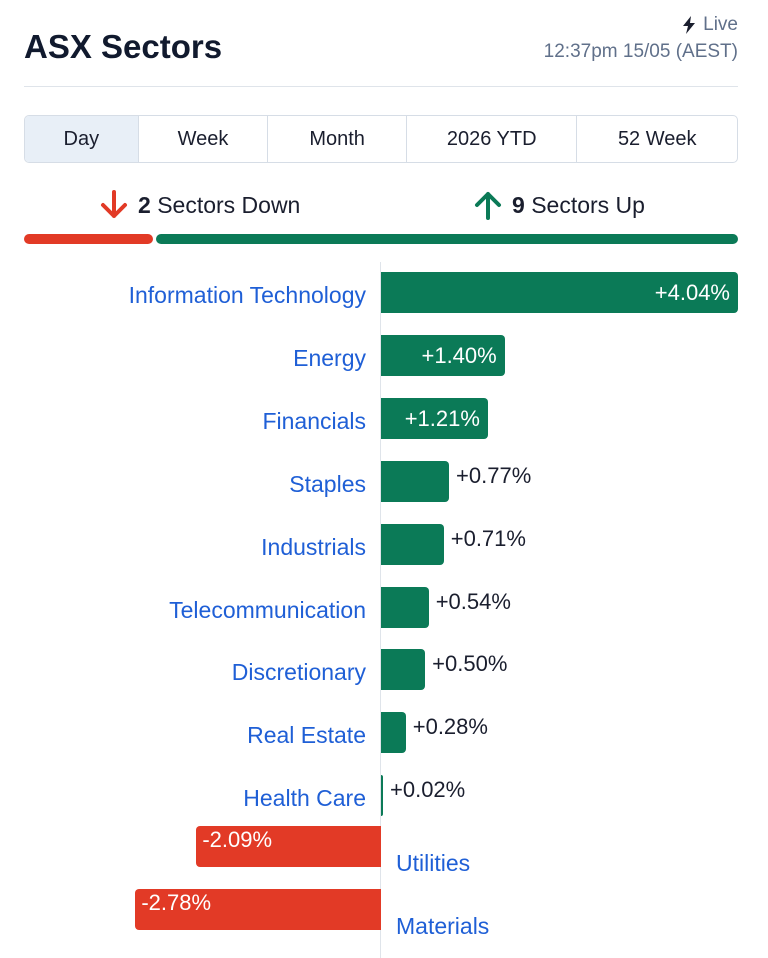 This screenshot has height=958, width=768. What do you see at coordinates (380, 610) in the screenshot?
I see `chart-axis` at bounding box center [380, 610].